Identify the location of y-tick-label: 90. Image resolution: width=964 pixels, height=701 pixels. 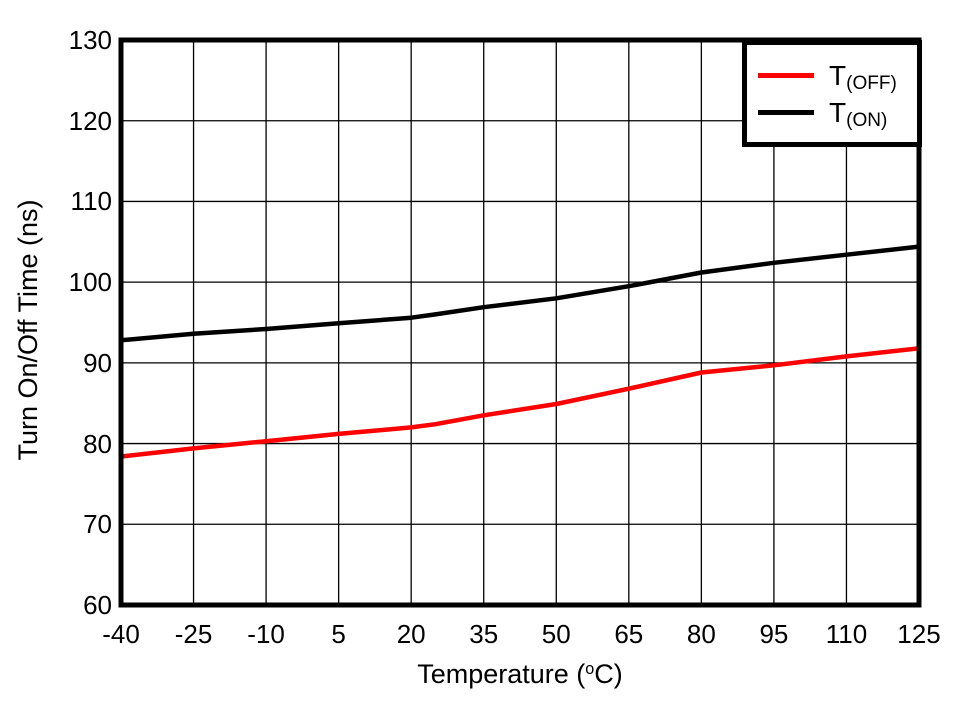
(97, 362).